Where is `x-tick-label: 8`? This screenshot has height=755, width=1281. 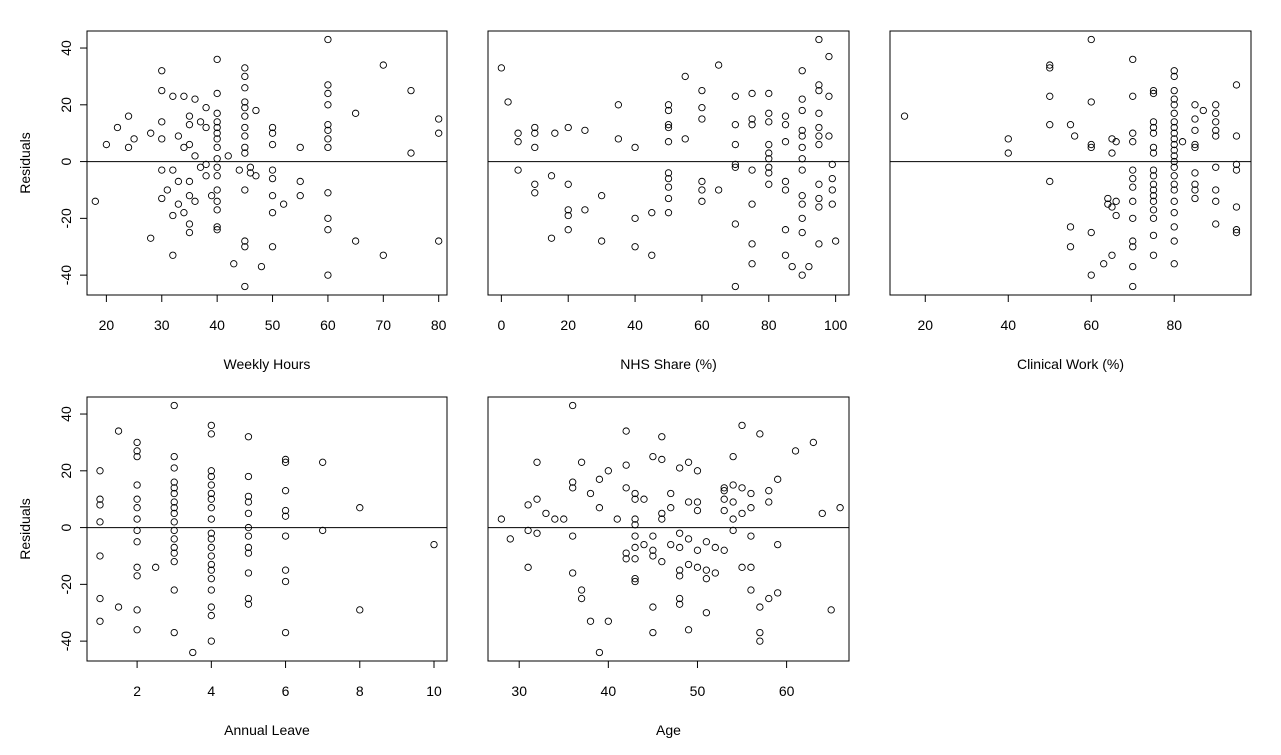 x-tick-label: 8 is located at coordinates (360, 691).